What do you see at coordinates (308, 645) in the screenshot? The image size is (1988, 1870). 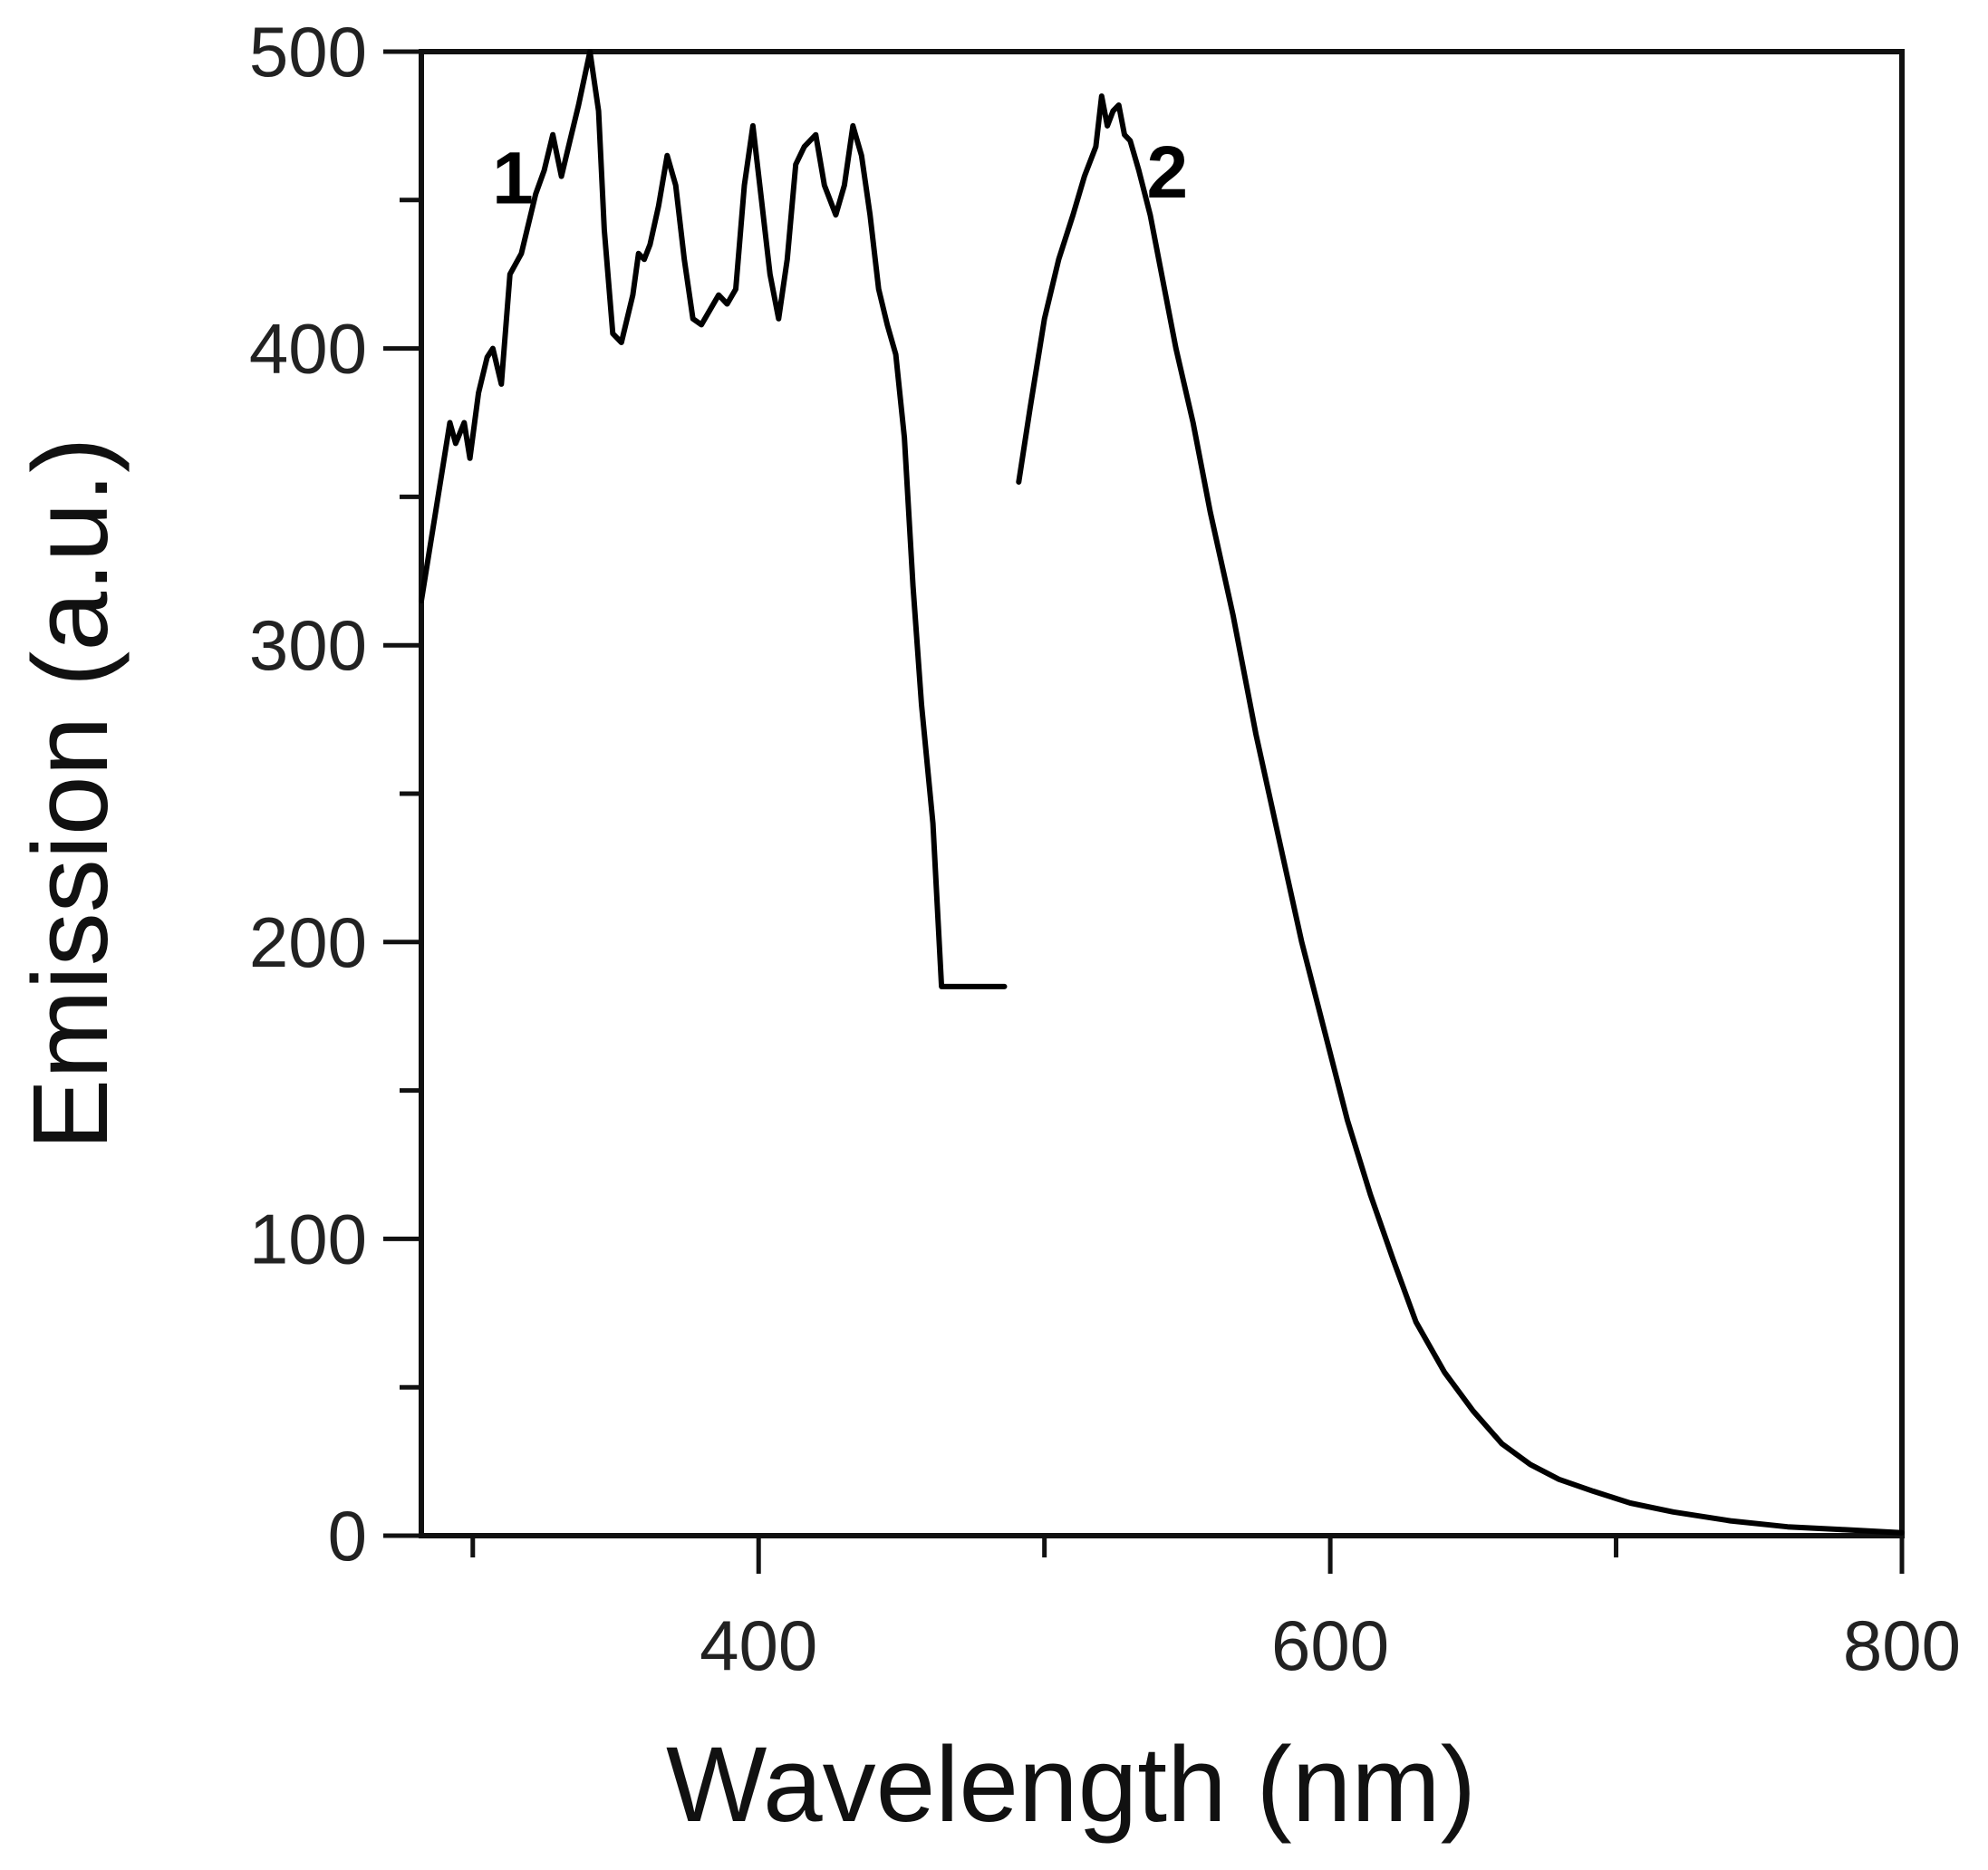 I see `y-tick-label: 300` at bounding box center [308, 645].